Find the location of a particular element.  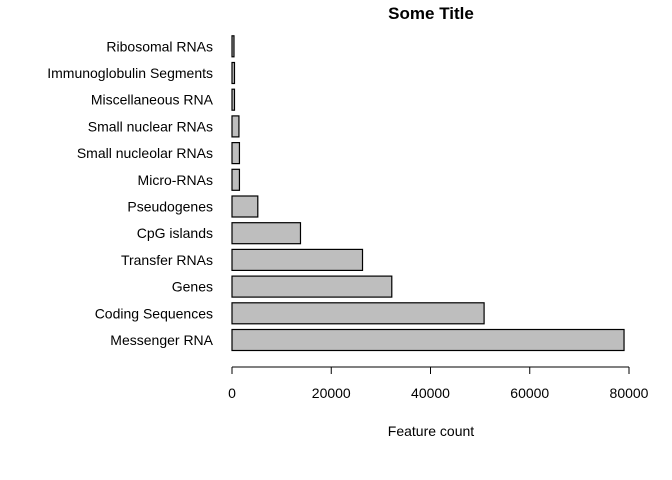

x-tick-label: 40000 is located at coordinates (430, 393).